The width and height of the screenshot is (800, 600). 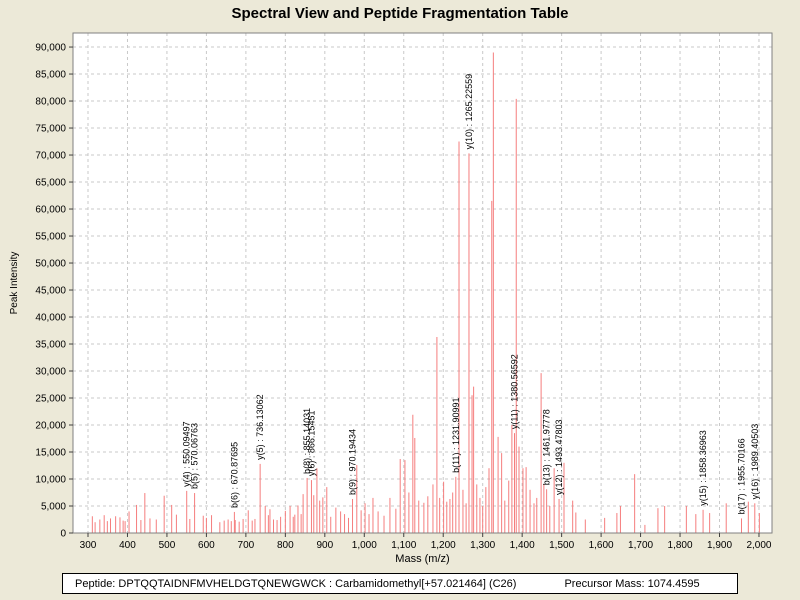 I want to click on x-tick-label: 1,800, so click(x=680, y=545).